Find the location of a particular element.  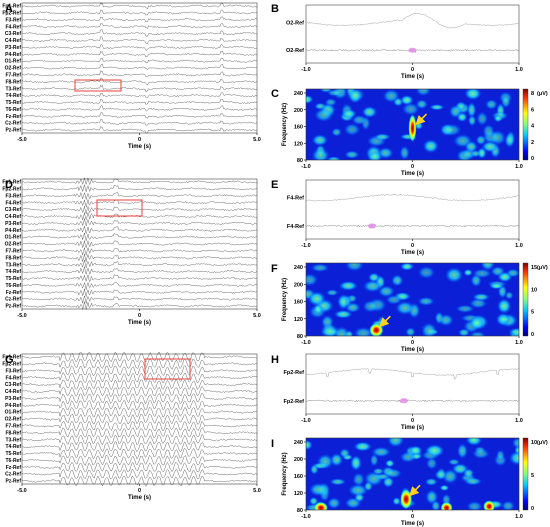

channel-label: Fp2-Ref is located at coordinates (11, 364).